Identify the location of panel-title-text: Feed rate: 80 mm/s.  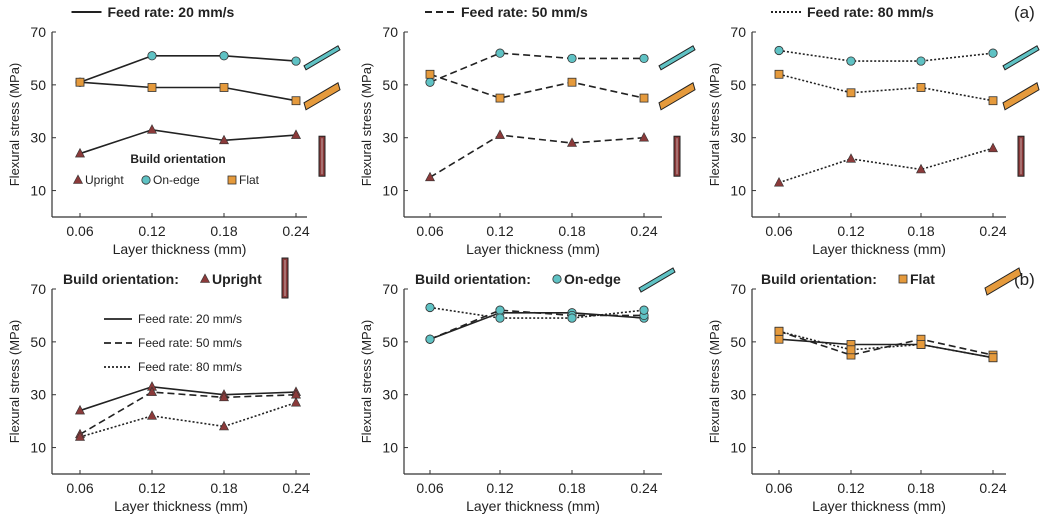
(870, 12).